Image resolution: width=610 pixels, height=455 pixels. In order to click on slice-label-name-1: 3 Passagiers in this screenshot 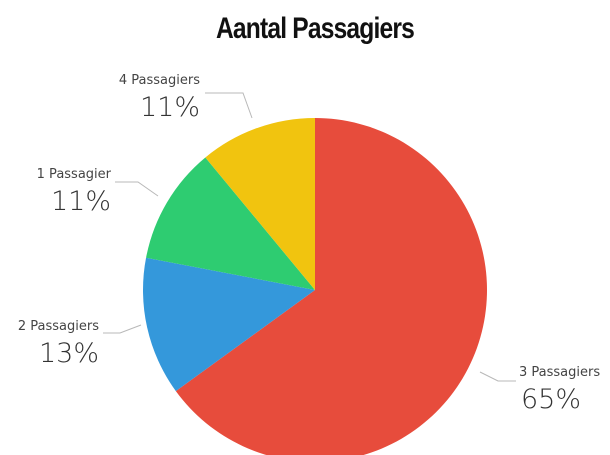, I will do `click(559, 372)`.